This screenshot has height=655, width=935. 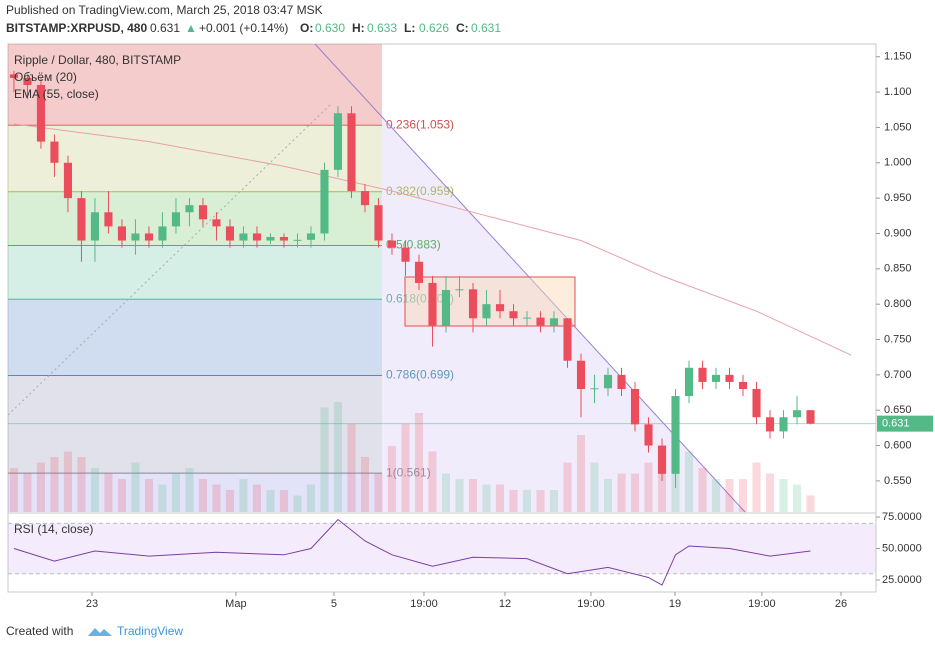 What do you see at coordinates (675, 604) in the screenshot?
I see `x-tick-label: 19` at bounding box center [675, 604].